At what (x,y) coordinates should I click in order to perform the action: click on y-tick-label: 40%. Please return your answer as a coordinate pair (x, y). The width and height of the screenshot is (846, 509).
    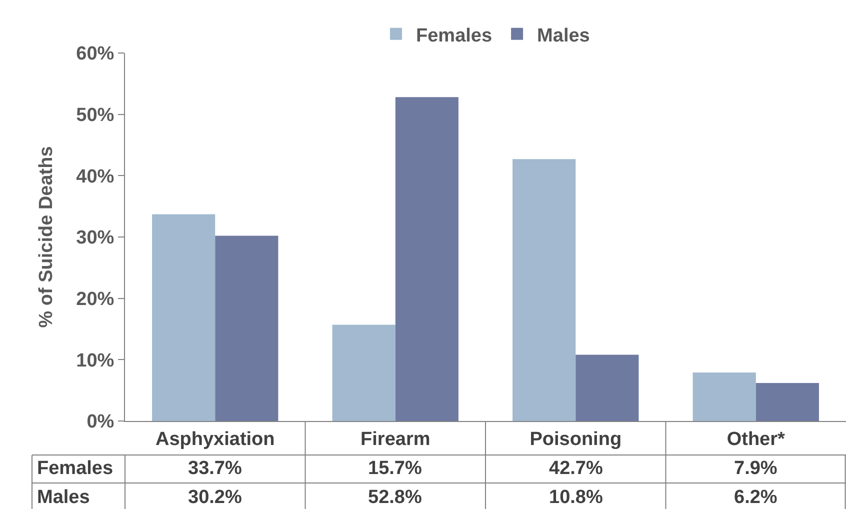
    Looking at the image, I should click on (95, 177).